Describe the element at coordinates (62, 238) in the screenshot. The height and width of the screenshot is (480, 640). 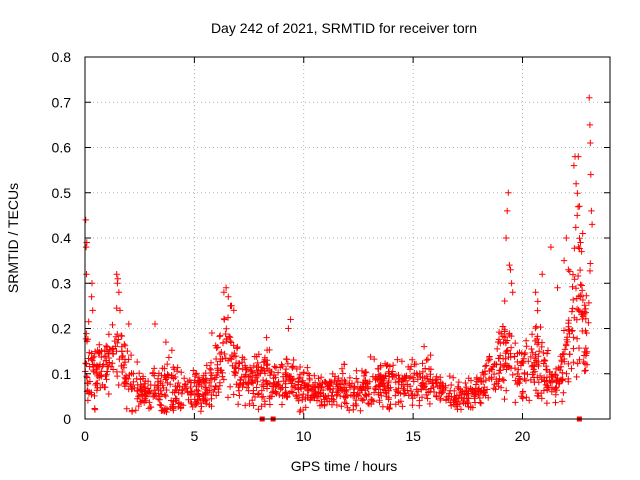
I see `y-tick-label: 0.4` at that location.